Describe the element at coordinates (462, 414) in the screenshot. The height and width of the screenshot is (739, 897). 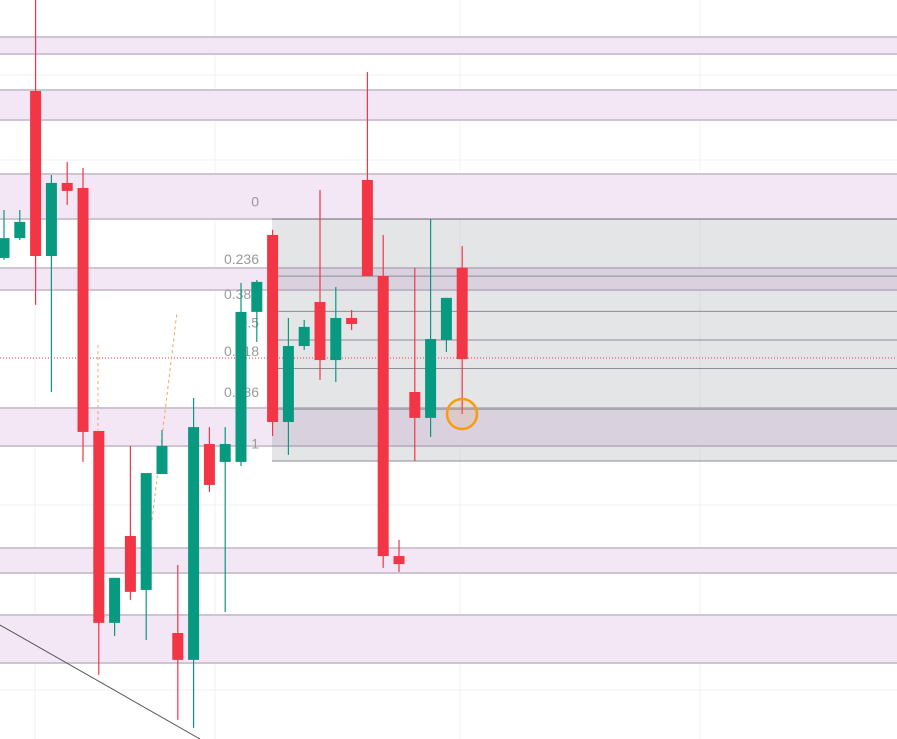
I see `marker-circle` at that location.